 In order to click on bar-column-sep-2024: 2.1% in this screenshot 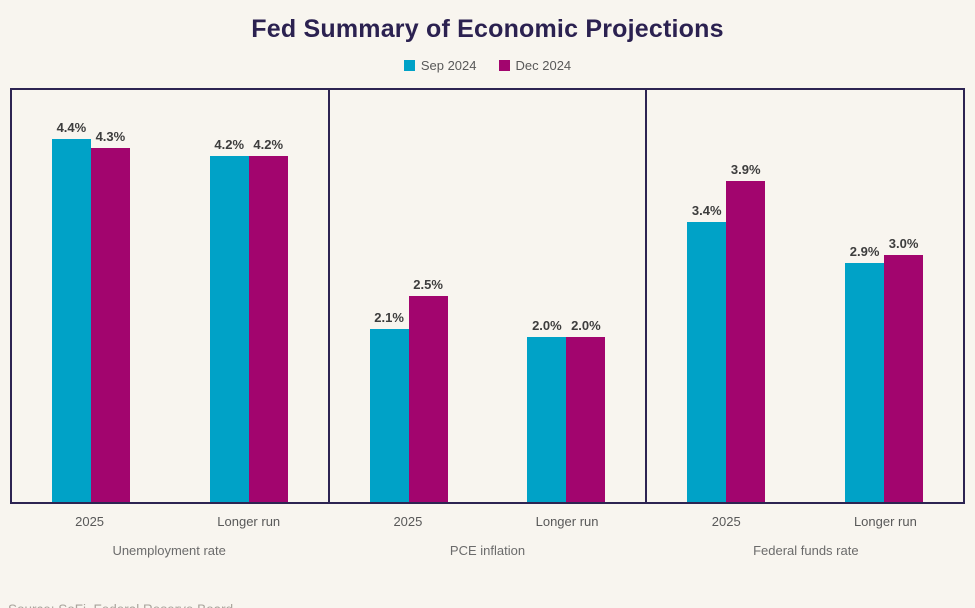, I will do `click(389, 296)`.